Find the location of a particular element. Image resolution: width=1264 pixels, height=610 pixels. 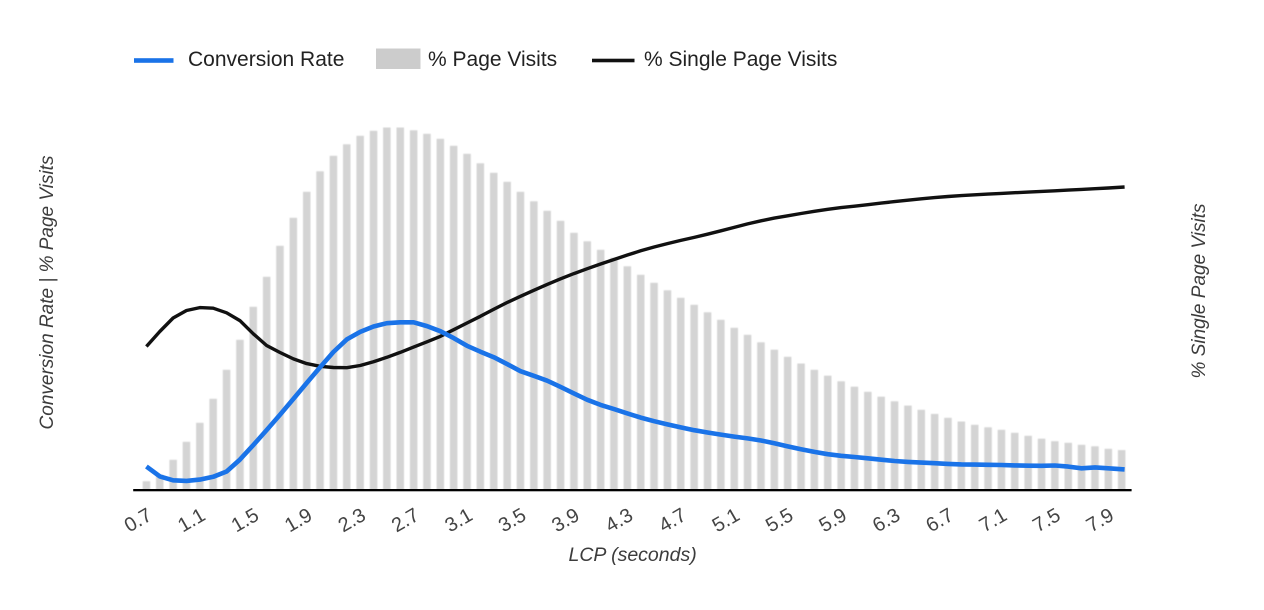

svg-text:Conversion Rate | % Page Visit: Conversion Rate | % Page Visits is located at coordinates (47, 292).